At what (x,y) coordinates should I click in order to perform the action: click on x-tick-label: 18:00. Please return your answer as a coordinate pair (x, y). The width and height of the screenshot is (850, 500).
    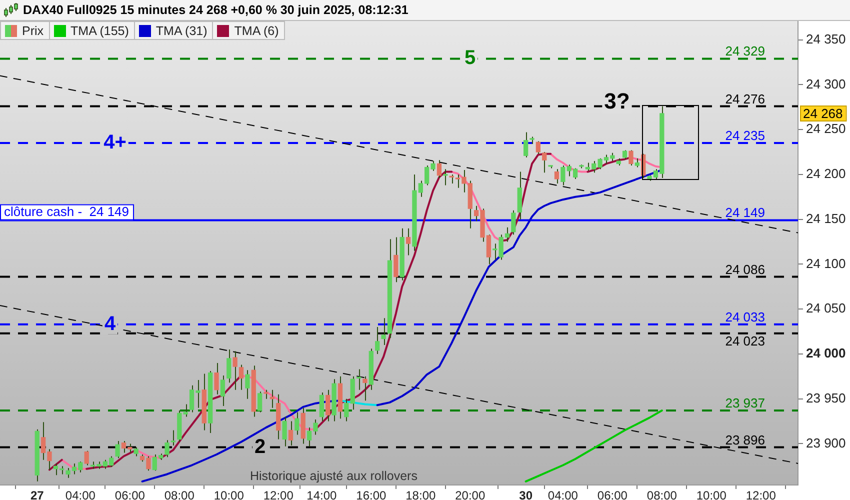
    Looking at the image, I should click on (421, 494).